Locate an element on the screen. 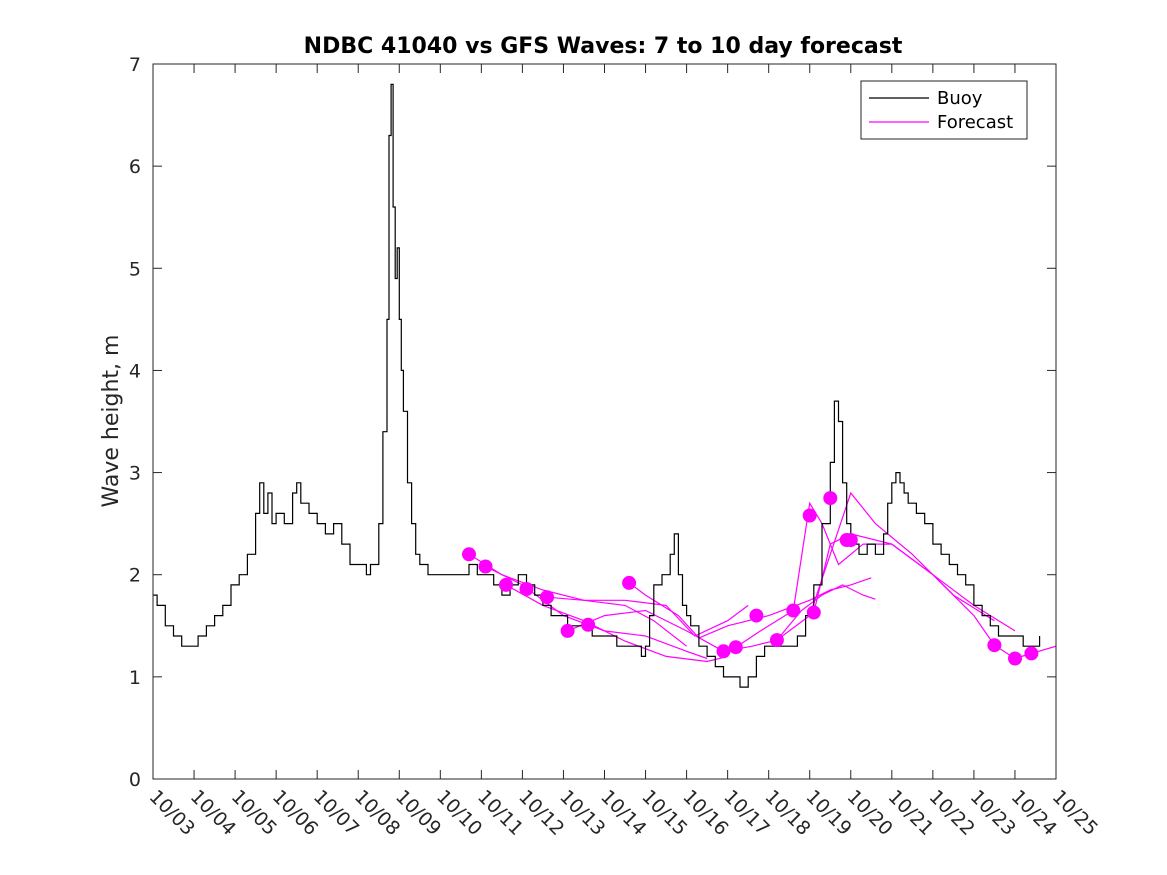 The height and width of the screenshot is (875, 1167). legend: Buoy Forecast is located at coordinates (944, 110).